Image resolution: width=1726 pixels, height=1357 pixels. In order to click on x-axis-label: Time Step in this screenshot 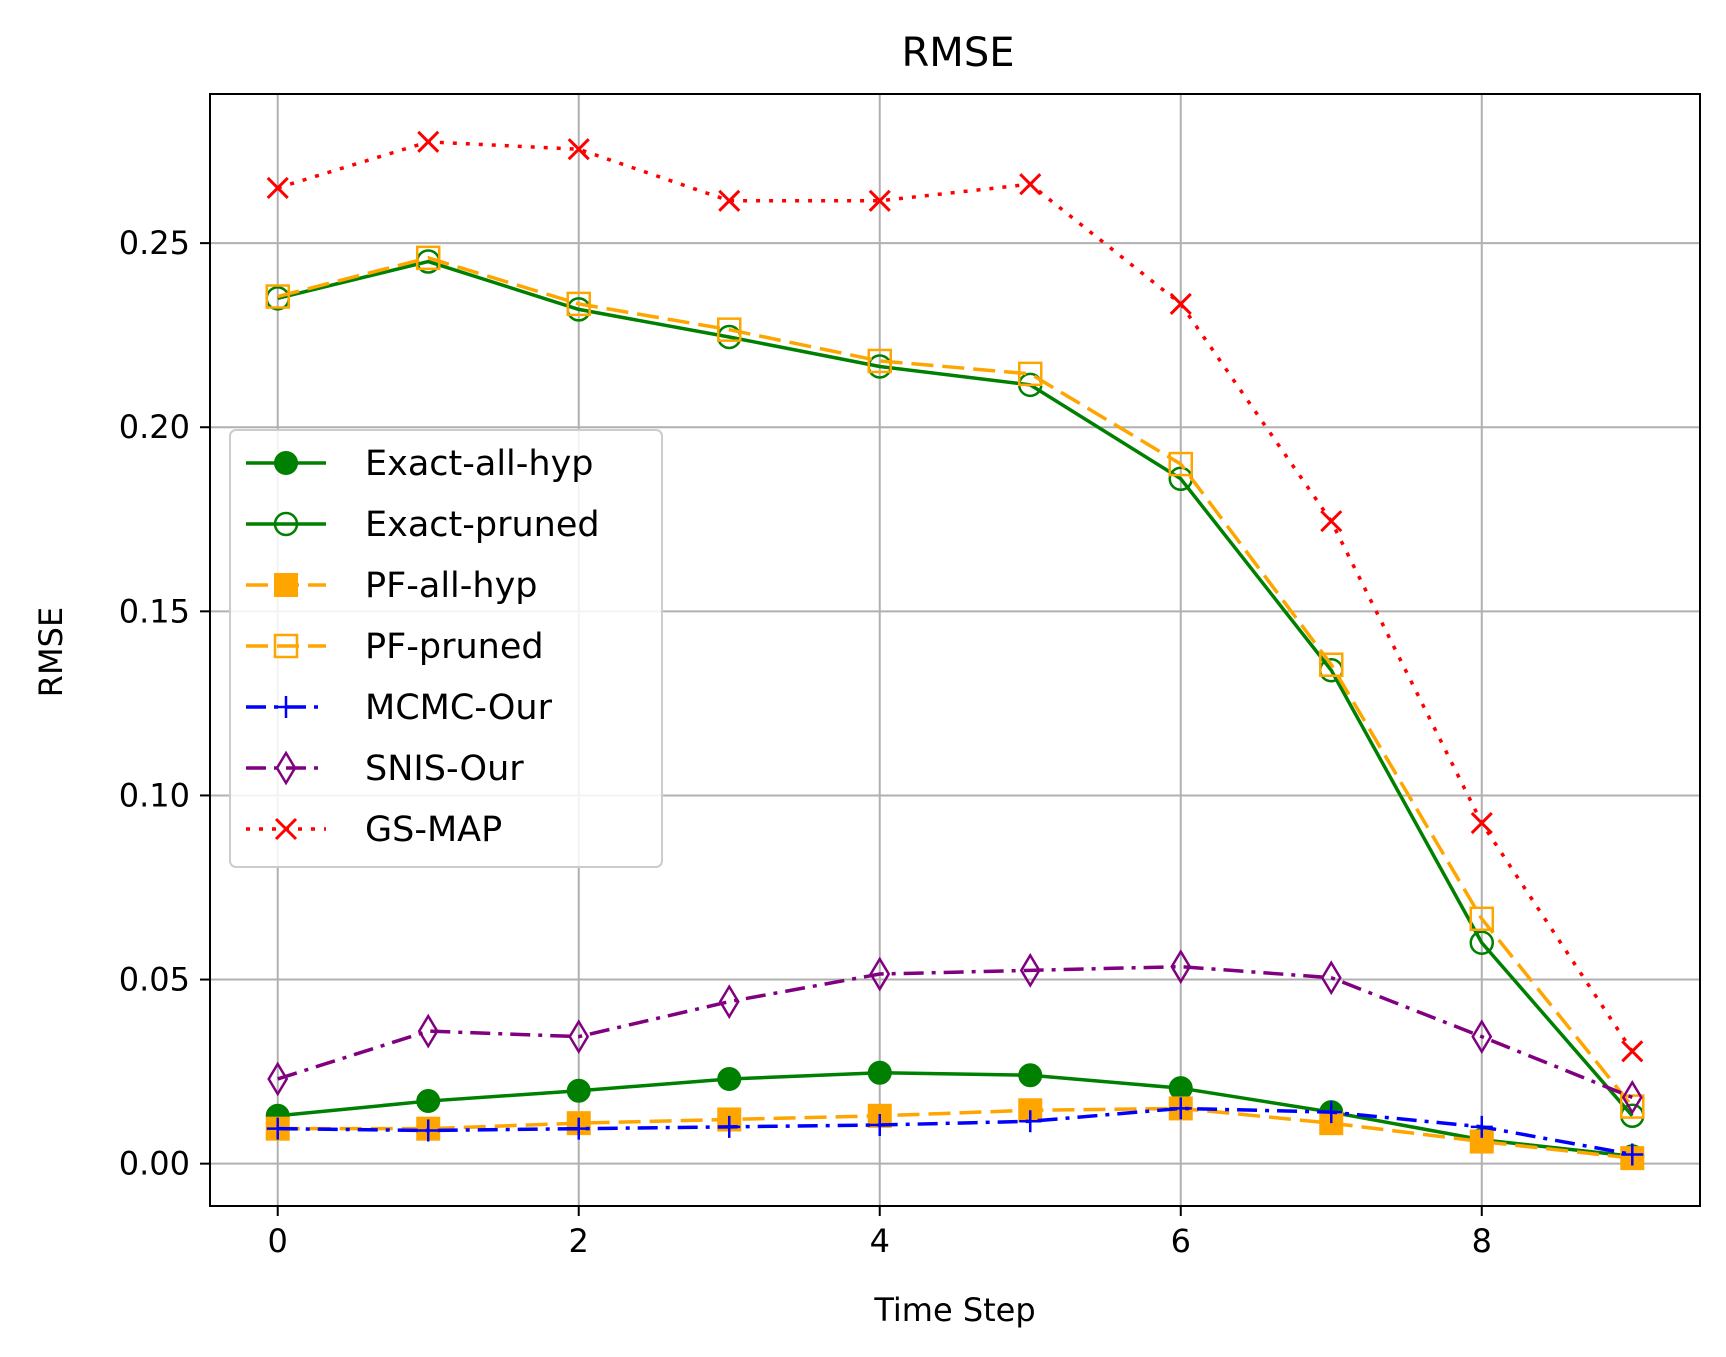, I will do `click(954, 1310)`.